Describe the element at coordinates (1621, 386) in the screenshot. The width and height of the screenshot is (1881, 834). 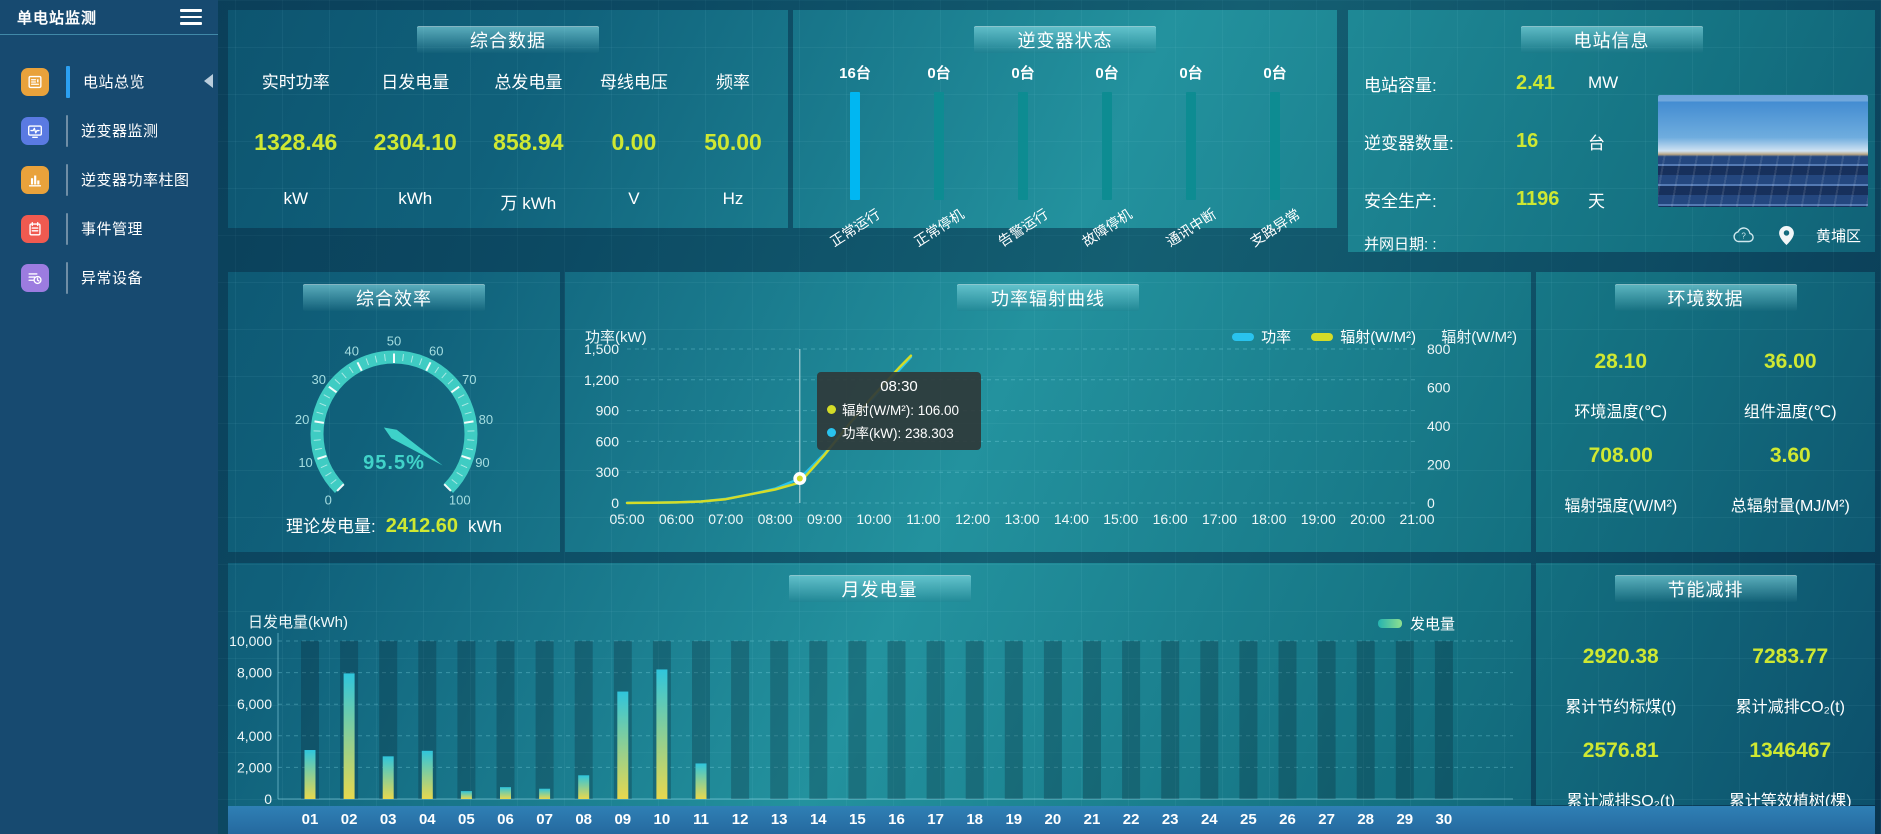
I see `environment-metric: 28.10 环境温度(℃)` at that location.